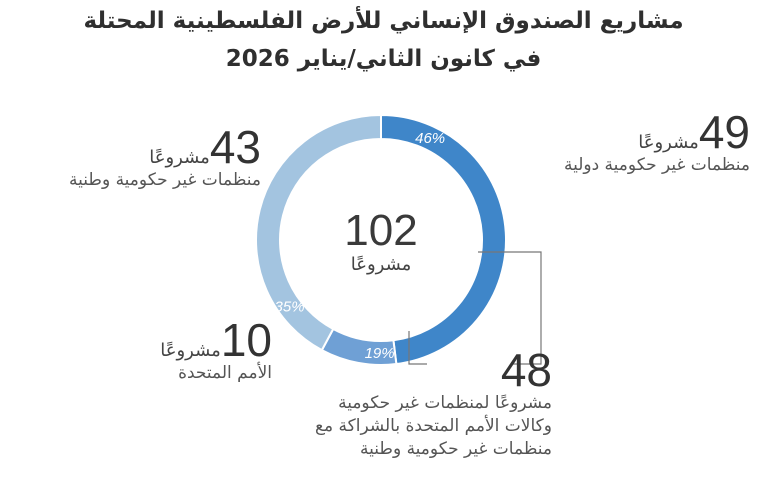  What do you see at coordinates (433, 426) in the screenshot?
I see `partnership-line-1: وكالات الأمم المتحدة بالشراكة مع` at bounding box center [433, 426].